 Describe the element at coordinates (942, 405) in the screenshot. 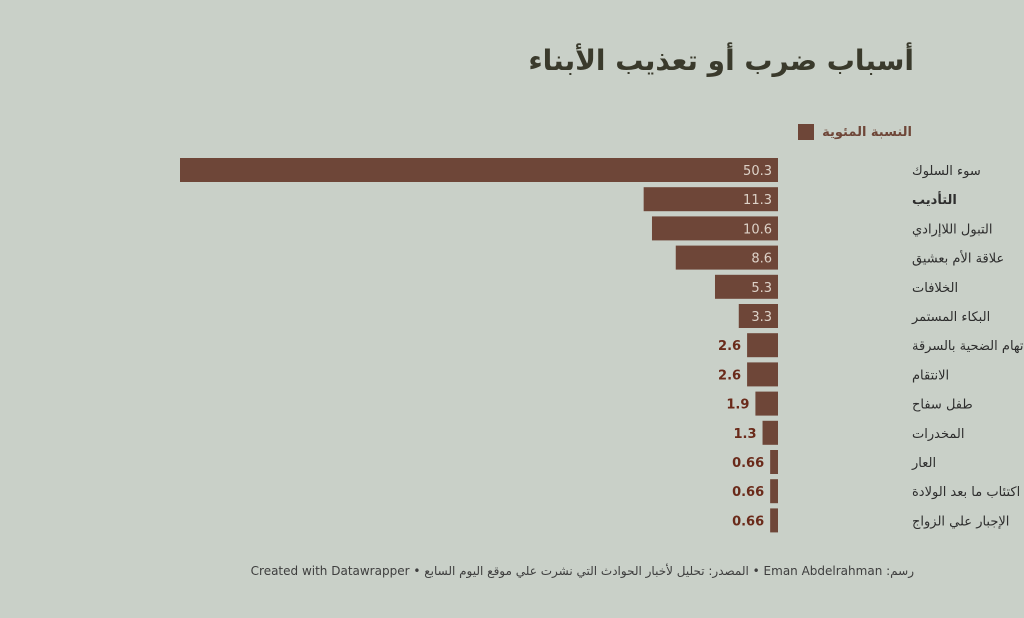

I see `category-label: طفل سفاح` at that location.